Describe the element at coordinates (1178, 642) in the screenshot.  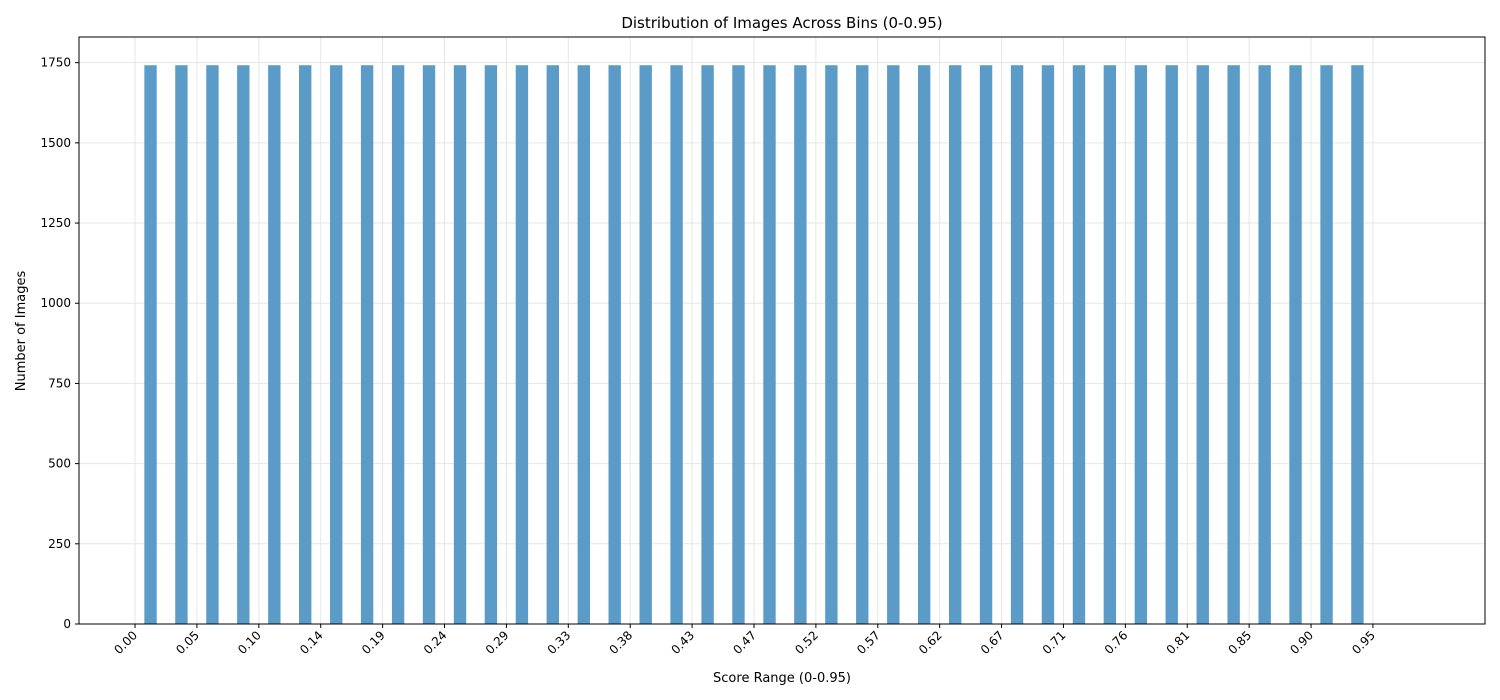
I see `x-tick-label: 0.81` at that location.